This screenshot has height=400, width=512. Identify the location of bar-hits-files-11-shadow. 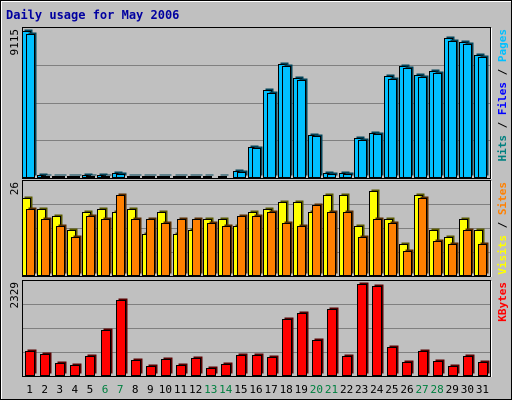
(183, 175).